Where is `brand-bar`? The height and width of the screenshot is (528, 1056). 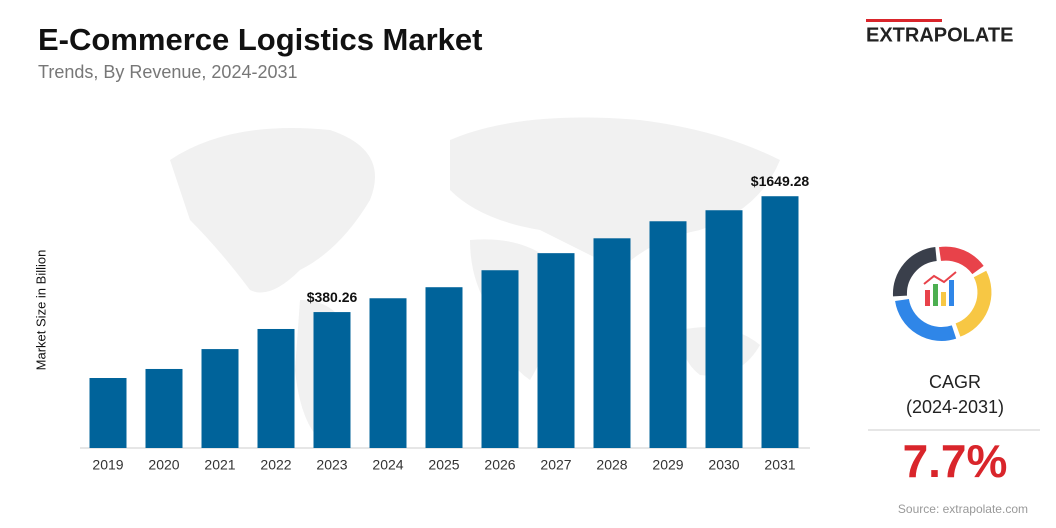
brand-bar is located at coordinates (904, 20).